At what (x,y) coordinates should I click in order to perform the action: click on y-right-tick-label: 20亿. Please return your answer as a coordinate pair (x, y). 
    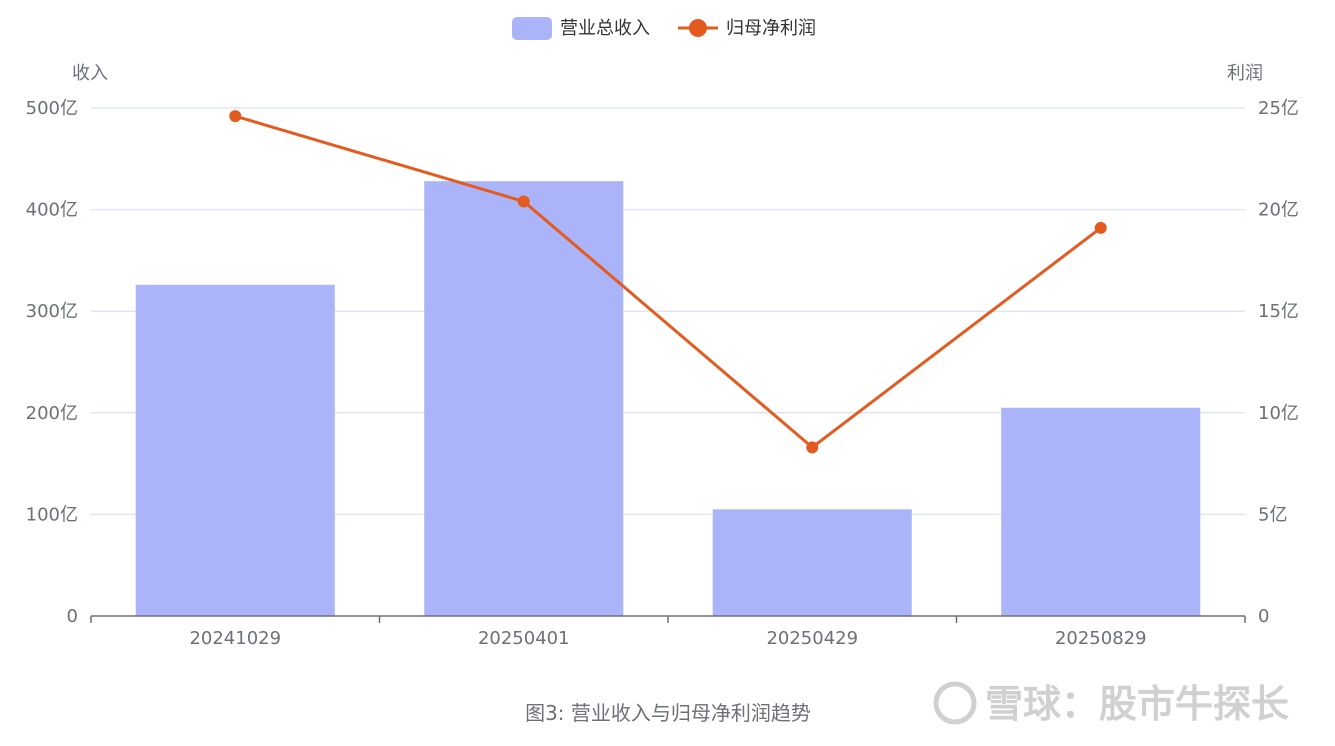
    Looking at the image, I should click on (1278, 210).